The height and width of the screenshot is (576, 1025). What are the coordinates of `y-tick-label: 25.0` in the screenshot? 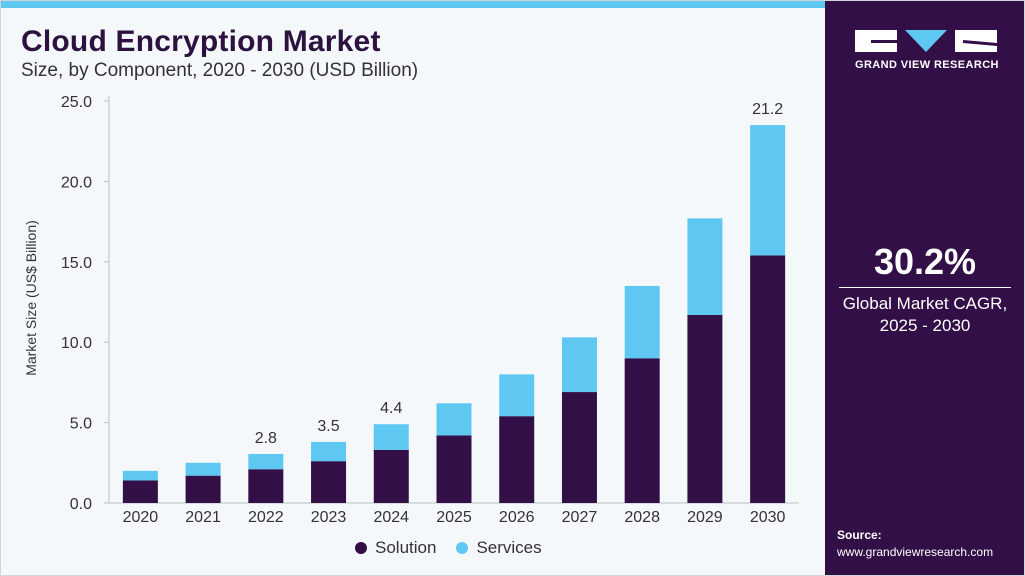 It's located at (76, 102).